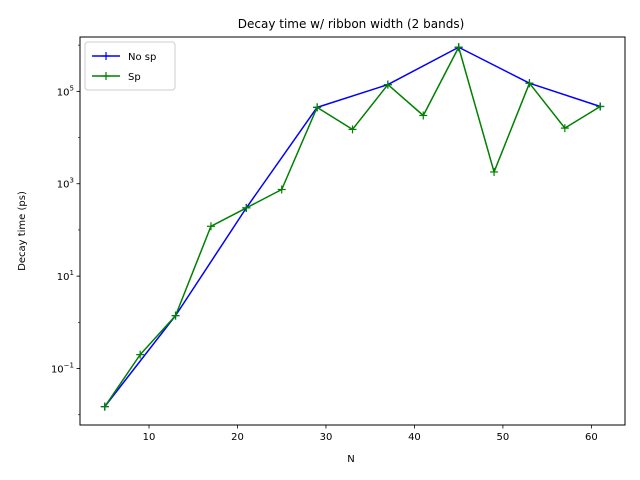 This screenshot has height=480, width=640. What do you see at coordinates (65, 91) in the screenshot?
I see `y-tick-label: 10⁵` at bounding box center [65, 91].